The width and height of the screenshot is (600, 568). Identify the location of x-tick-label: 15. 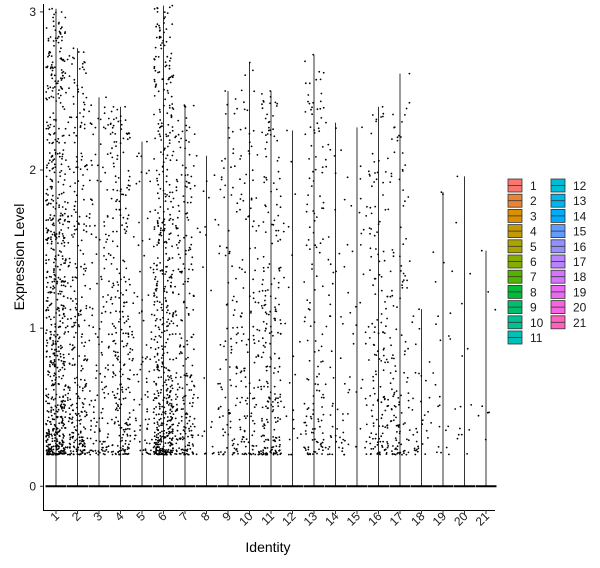
(354, 519).